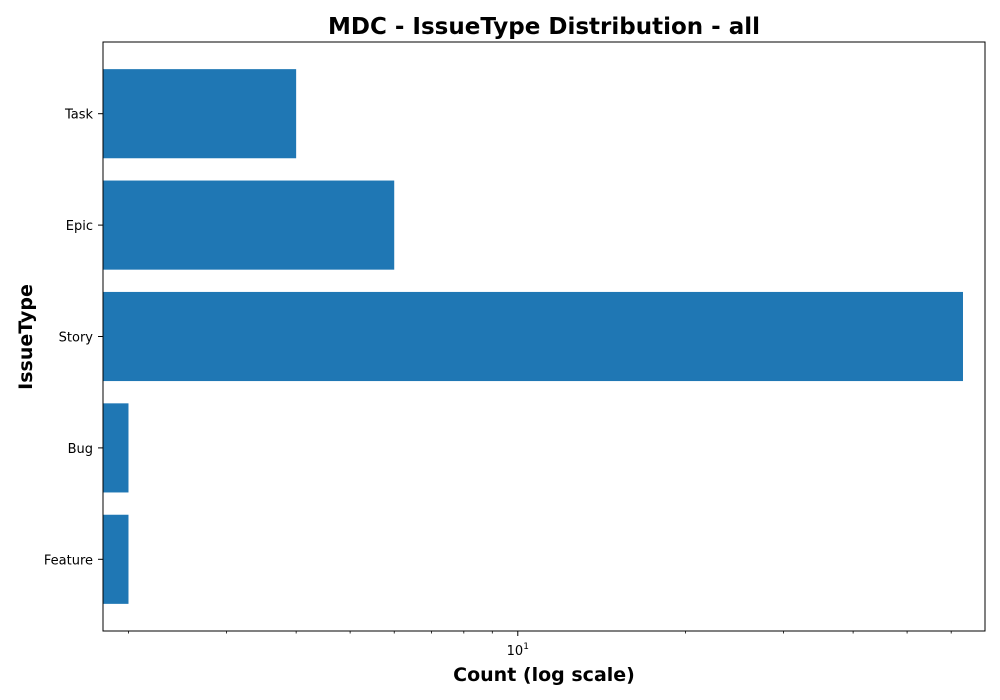 The width and height of the screenshot is (1000, 700). Describe the element at coordinates (116, 448) in the screenshot. I see `bar-bug` at that location.